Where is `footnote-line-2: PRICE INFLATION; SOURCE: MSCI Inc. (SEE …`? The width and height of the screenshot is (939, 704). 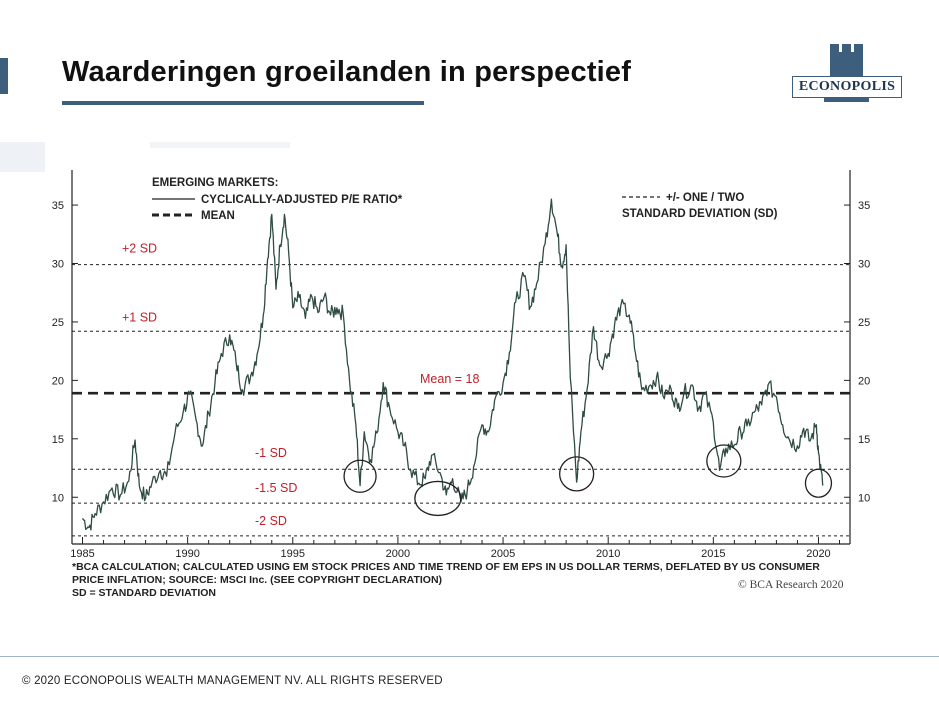
footnote-line-2: PRICE INFLATION; SOURCE: MSCI Inc. (SEE … is located at coordinates (257, 580).